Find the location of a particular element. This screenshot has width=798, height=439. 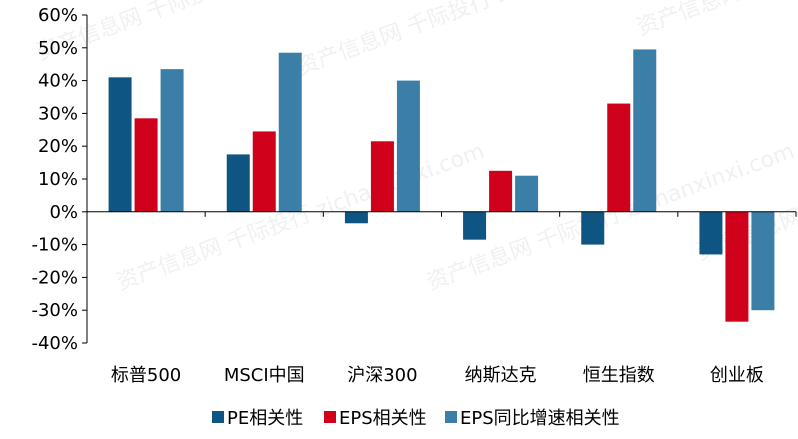

x-tick-label: 沪深300 is located at coordinates (382, 375).